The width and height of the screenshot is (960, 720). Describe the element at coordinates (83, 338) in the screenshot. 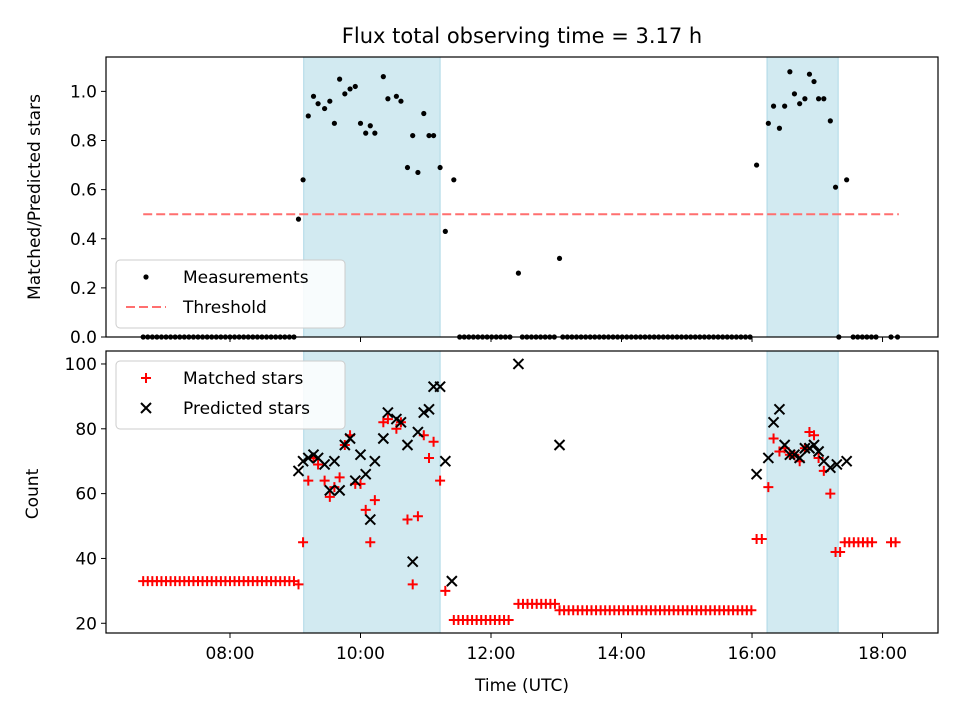

I see `y-tick-label: 0.0` at that location.